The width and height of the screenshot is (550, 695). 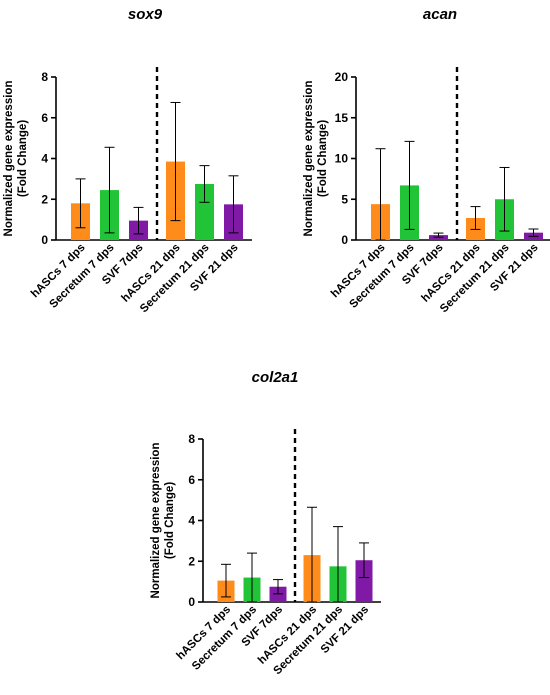 What do you see at coordinates (342, 159) in the screenshot?
I see `y-tick-label: 10` at bounding box center [342, 159].